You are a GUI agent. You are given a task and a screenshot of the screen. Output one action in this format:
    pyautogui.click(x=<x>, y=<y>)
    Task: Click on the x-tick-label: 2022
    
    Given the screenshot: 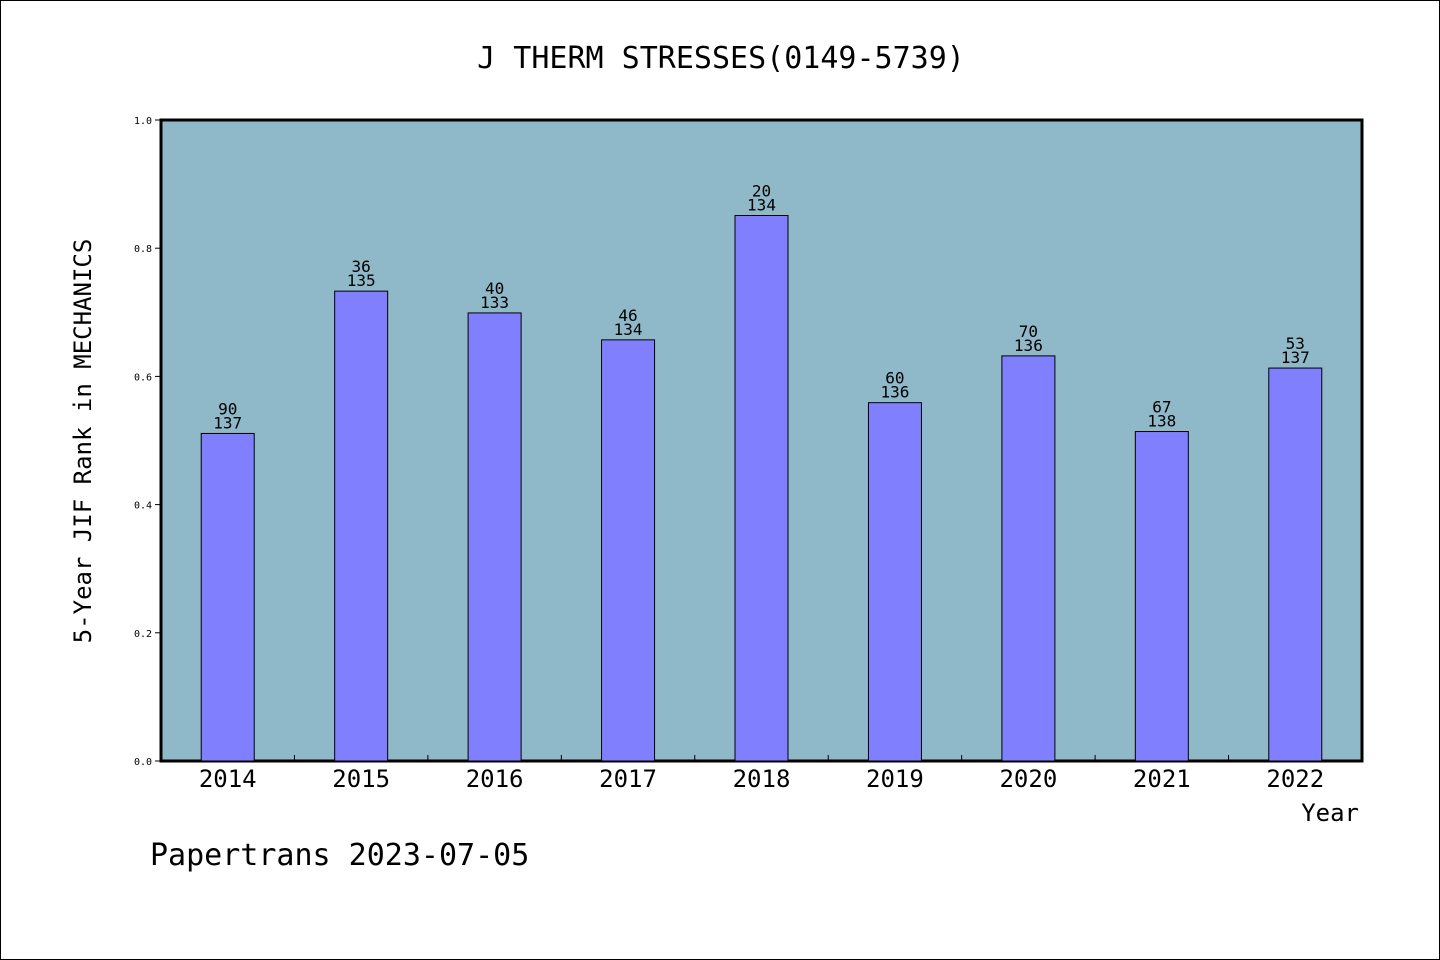 What is the action you would take?
    pyautogui.click(x=1295, y=779)
    